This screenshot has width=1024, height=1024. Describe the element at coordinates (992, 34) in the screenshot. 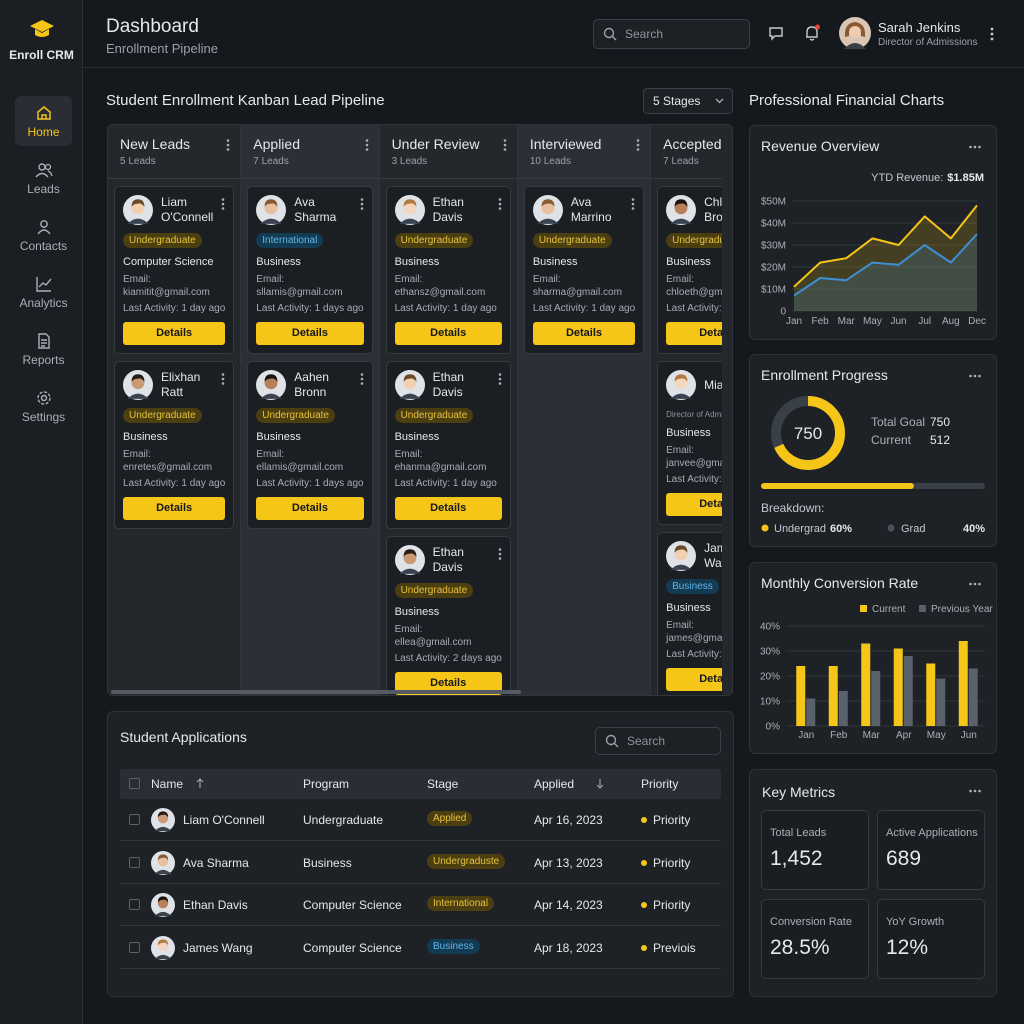

I see `user-menu` at that location.